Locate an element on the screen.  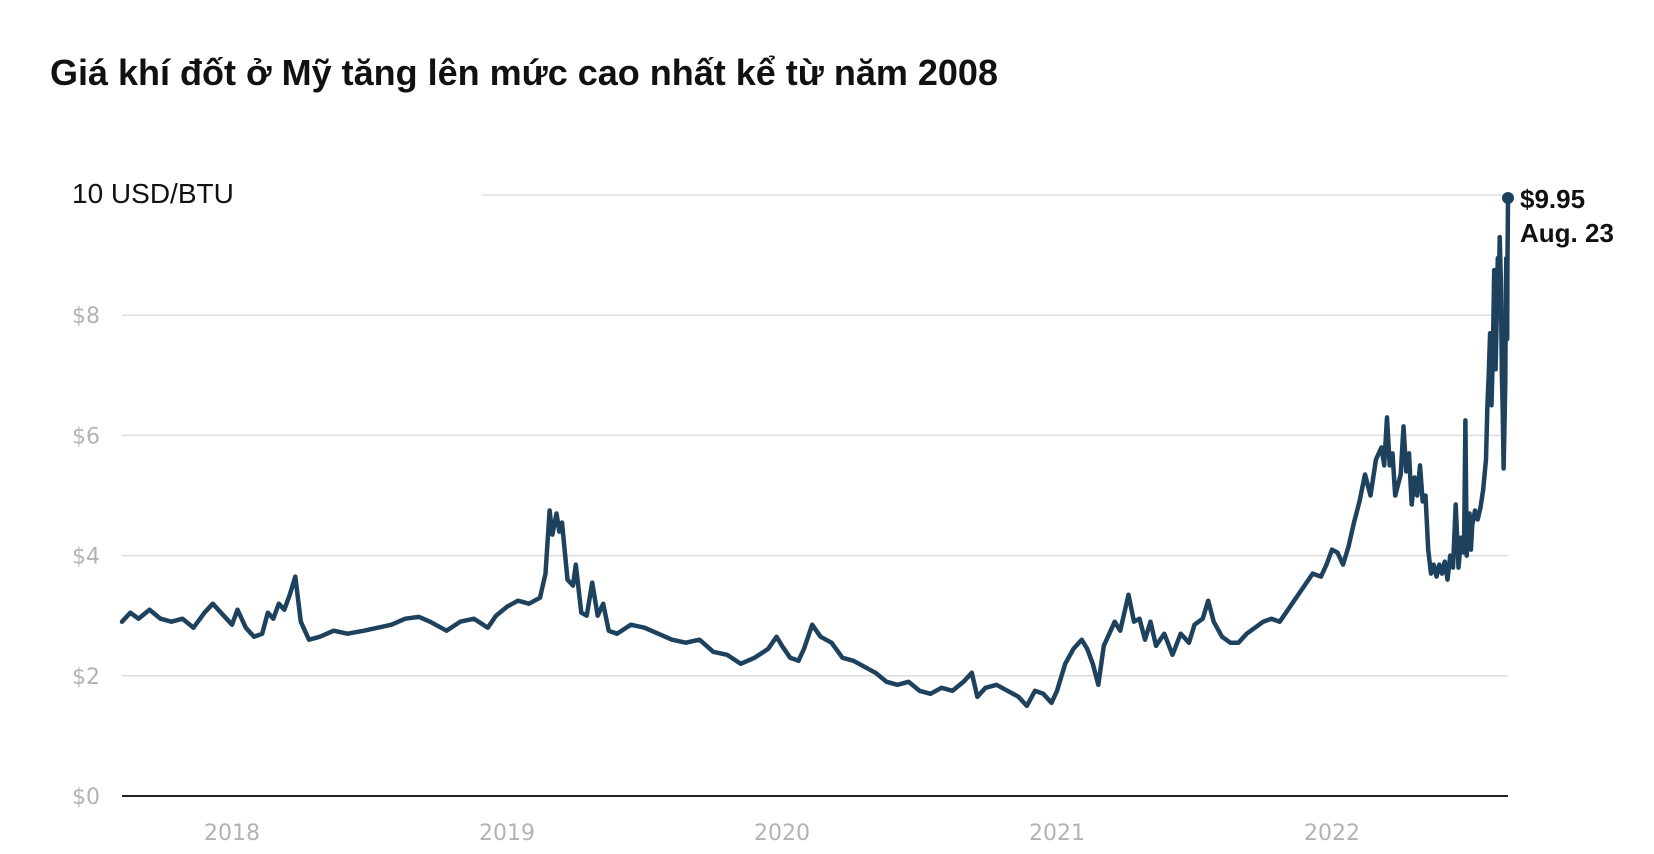
y-tick-label: $8 is located at coordinates (86, 316).